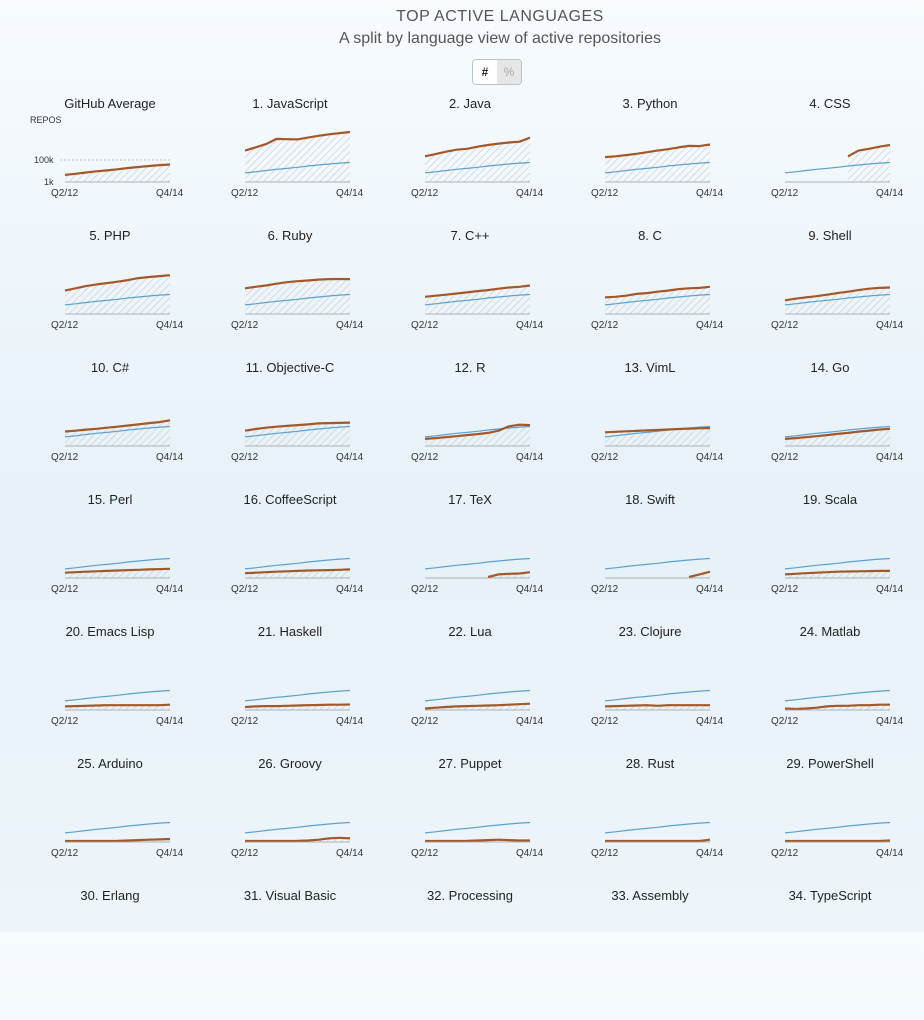 The width and height of the screenshot is (924, 1020). Describe the element at coordinates (290, 367) in the screenshot. I see `panel-title: 11. Objective-C` at that location.